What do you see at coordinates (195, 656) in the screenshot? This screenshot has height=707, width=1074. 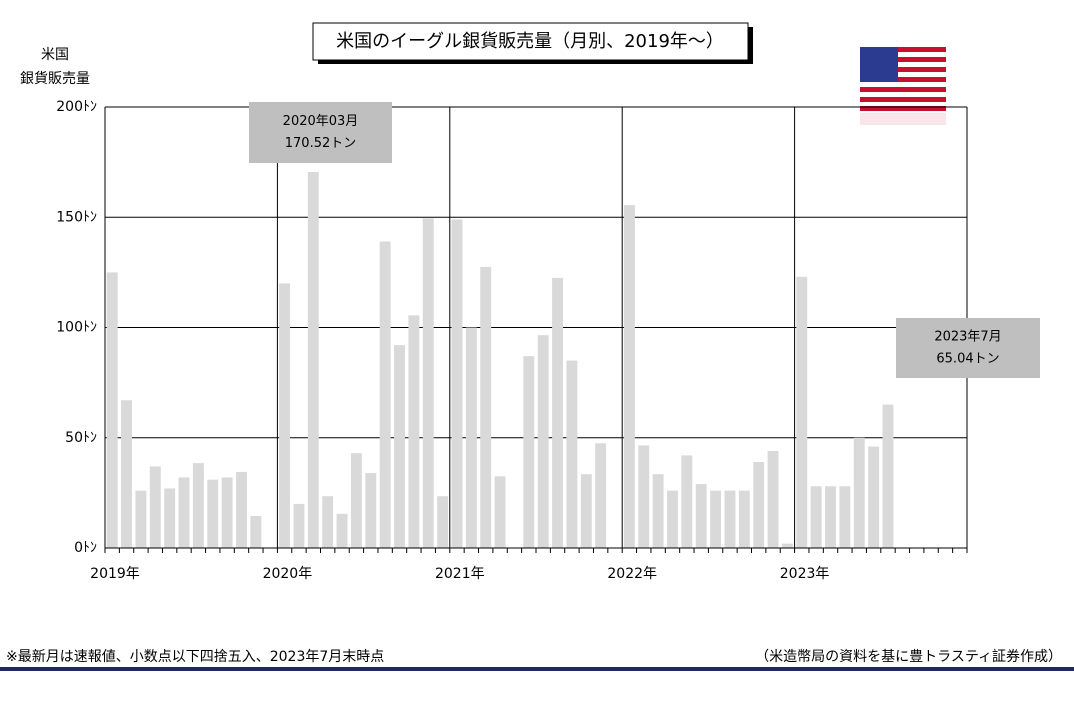 I see `footnote: ※最新月は速報値、小数点以下四捨五入、2023年7月末時点` at bounding box center [195, 656].